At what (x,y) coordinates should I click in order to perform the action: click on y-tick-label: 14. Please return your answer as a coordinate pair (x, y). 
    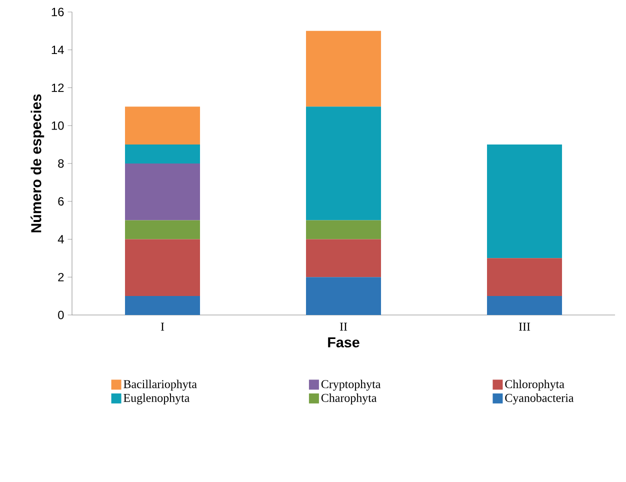
    Looking at the image, I should click on (58, 50).